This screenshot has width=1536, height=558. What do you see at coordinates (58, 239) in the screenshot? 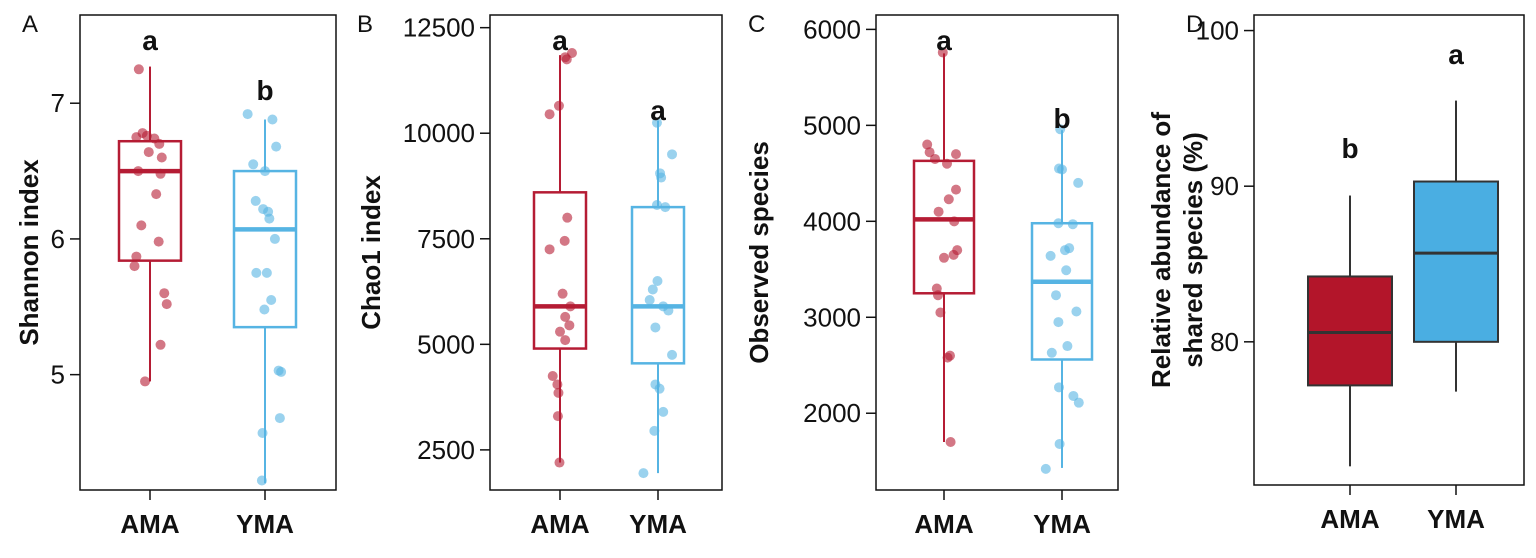
I see `y-tick-label: 6` at bounding box center [58, 239].